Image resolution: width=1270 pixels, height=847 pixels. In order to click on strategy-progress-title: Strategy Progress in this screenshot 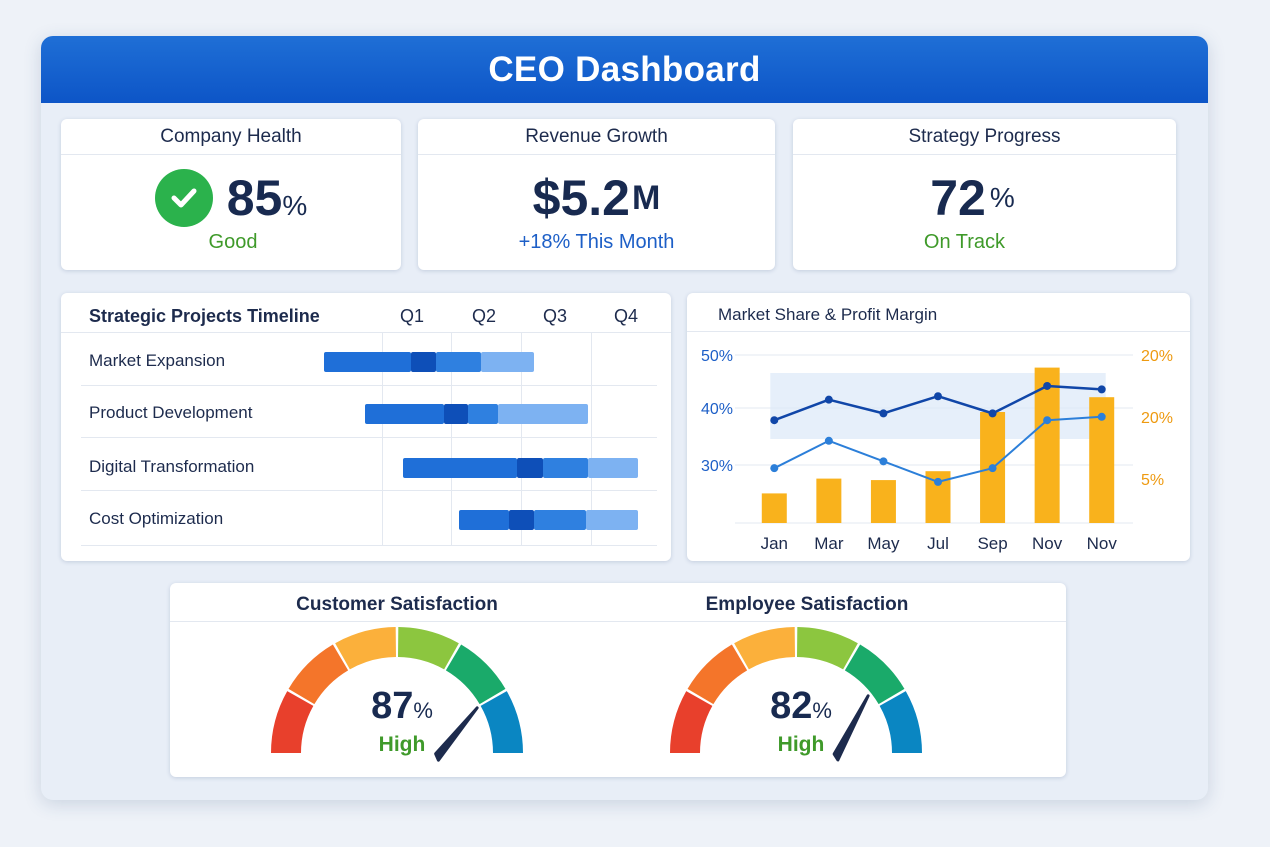, I will do `click(984, 137)`.